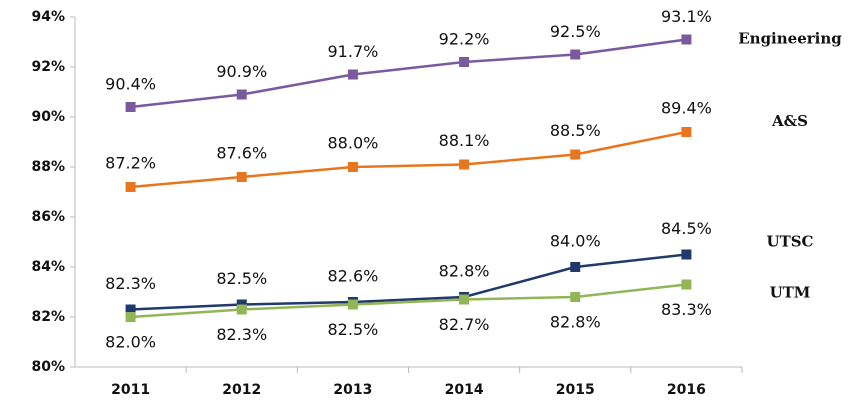  What do you see at coordinates (789, 242) in the screenshot?
I see `series-name: UTSC` at bounding box center [789, 242].